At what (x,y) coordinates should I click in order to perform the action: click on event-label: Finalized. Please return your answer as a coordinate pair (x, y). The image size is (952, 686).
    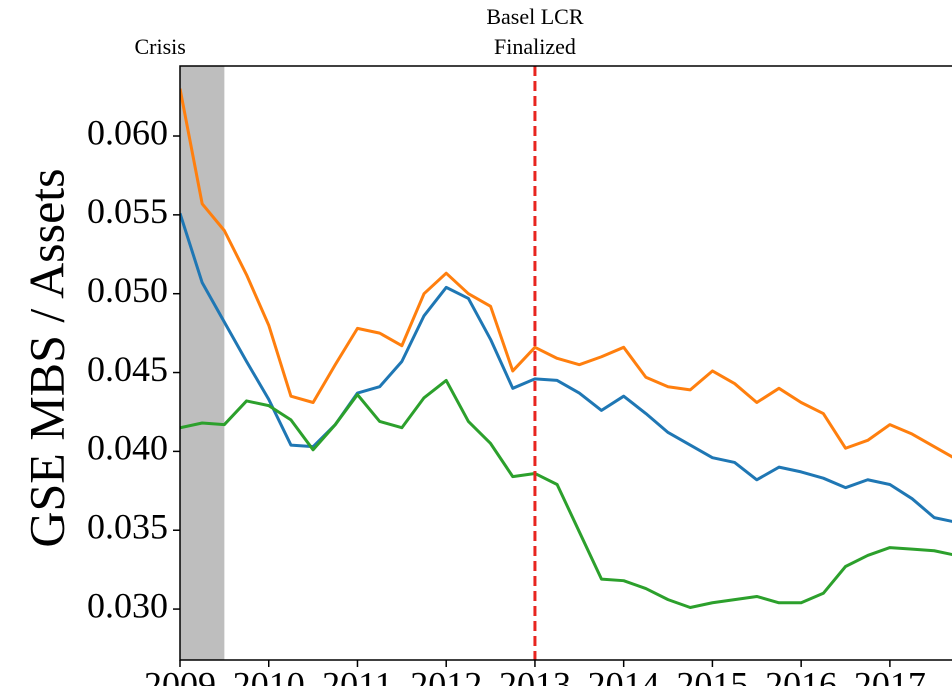
    Looking at the image, I should click on (535, 46).